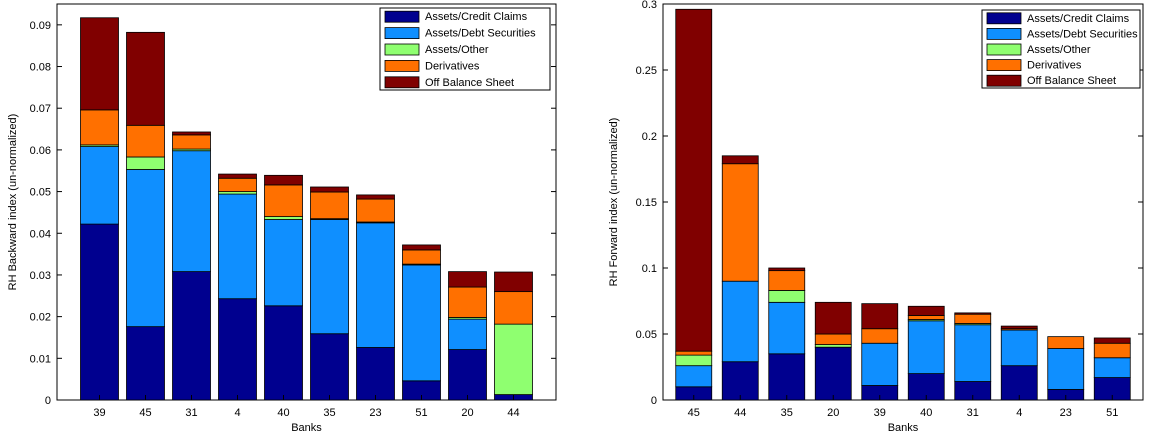 The width and height of the screenshot is (1155, 441). Describe the element at coordinates (973, 413) in the screenshot. I see `x-tick-label: 31` at that location.